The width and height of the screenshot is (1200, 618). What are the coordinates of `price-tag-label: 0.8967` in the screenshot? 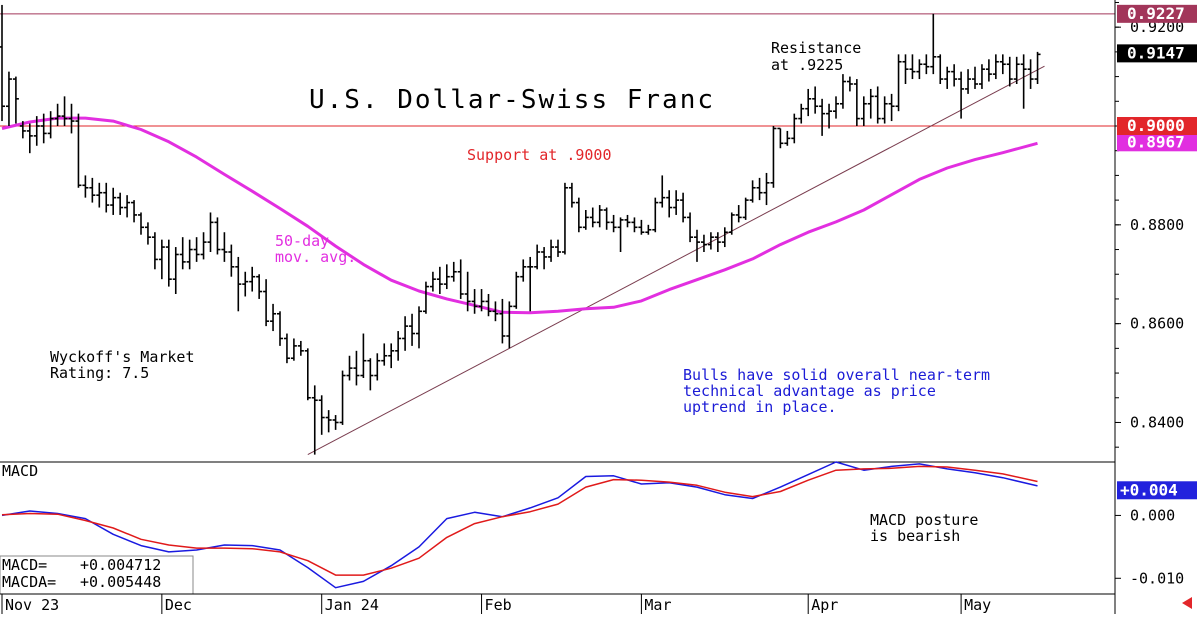 It's located at (1156, 141).